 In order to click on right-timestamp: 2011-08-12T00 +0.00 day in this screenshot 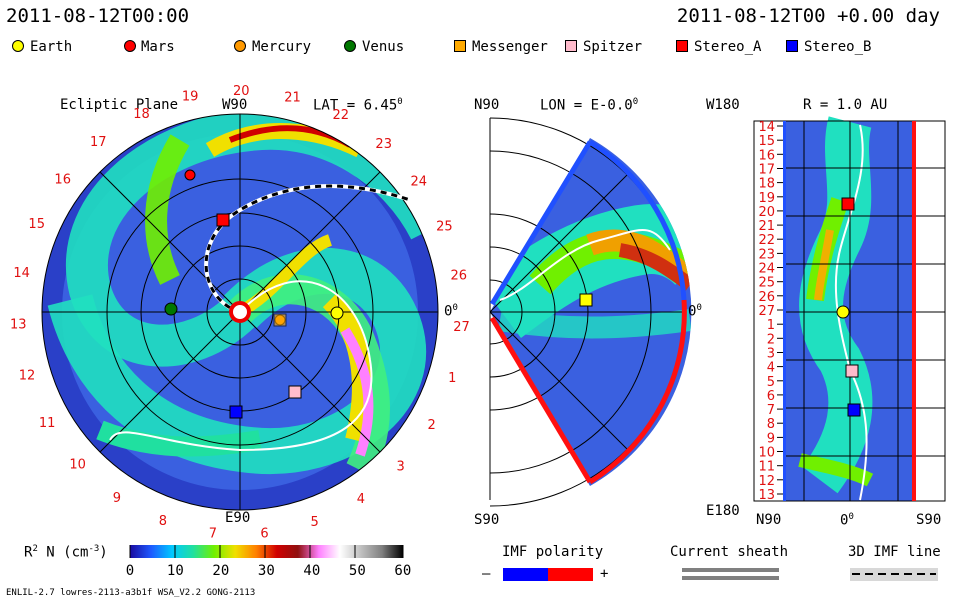, I will do `click(808, 16)`.